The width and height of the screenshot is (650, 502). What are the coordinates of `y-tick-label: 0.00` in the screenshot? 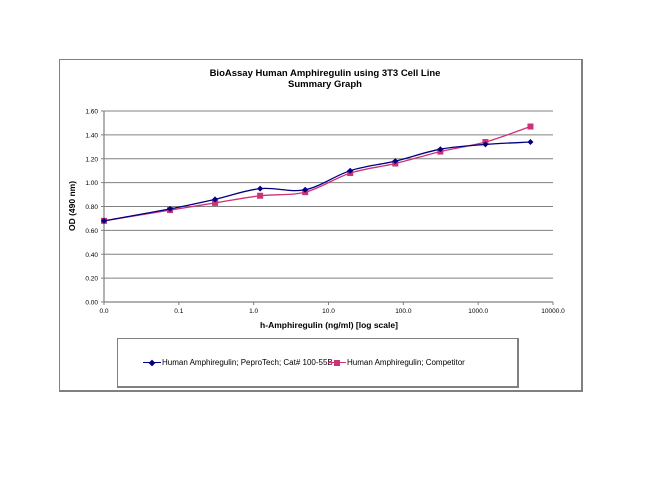 It's located at (91, 303).